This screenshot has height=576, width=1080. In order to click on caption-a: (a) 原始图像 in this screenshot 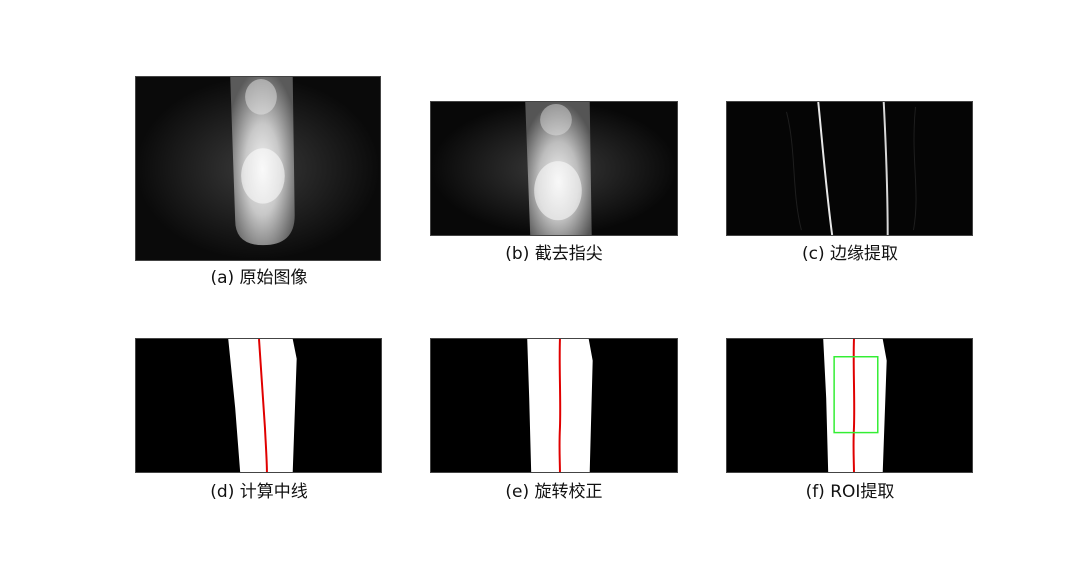, I will do `click(259, 278)`.